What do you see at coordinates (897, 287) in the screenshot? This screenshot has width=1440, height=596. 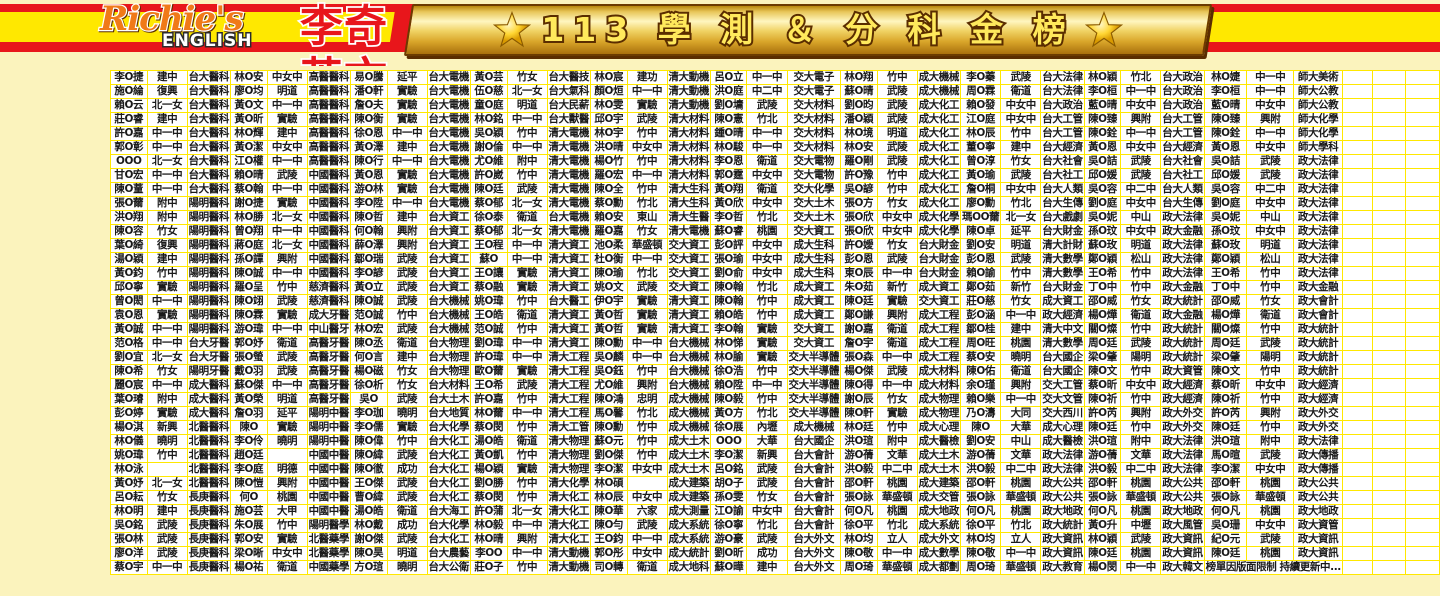 I see `cell-high-school: 新竹` at bounding box center [897, 287].